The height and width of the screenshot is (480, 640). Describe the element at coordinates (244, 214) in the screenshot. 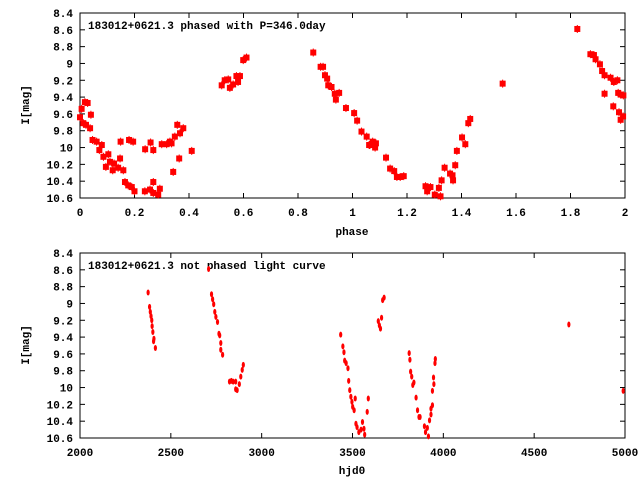

I see `x-tick-label: 0.6` at that location.